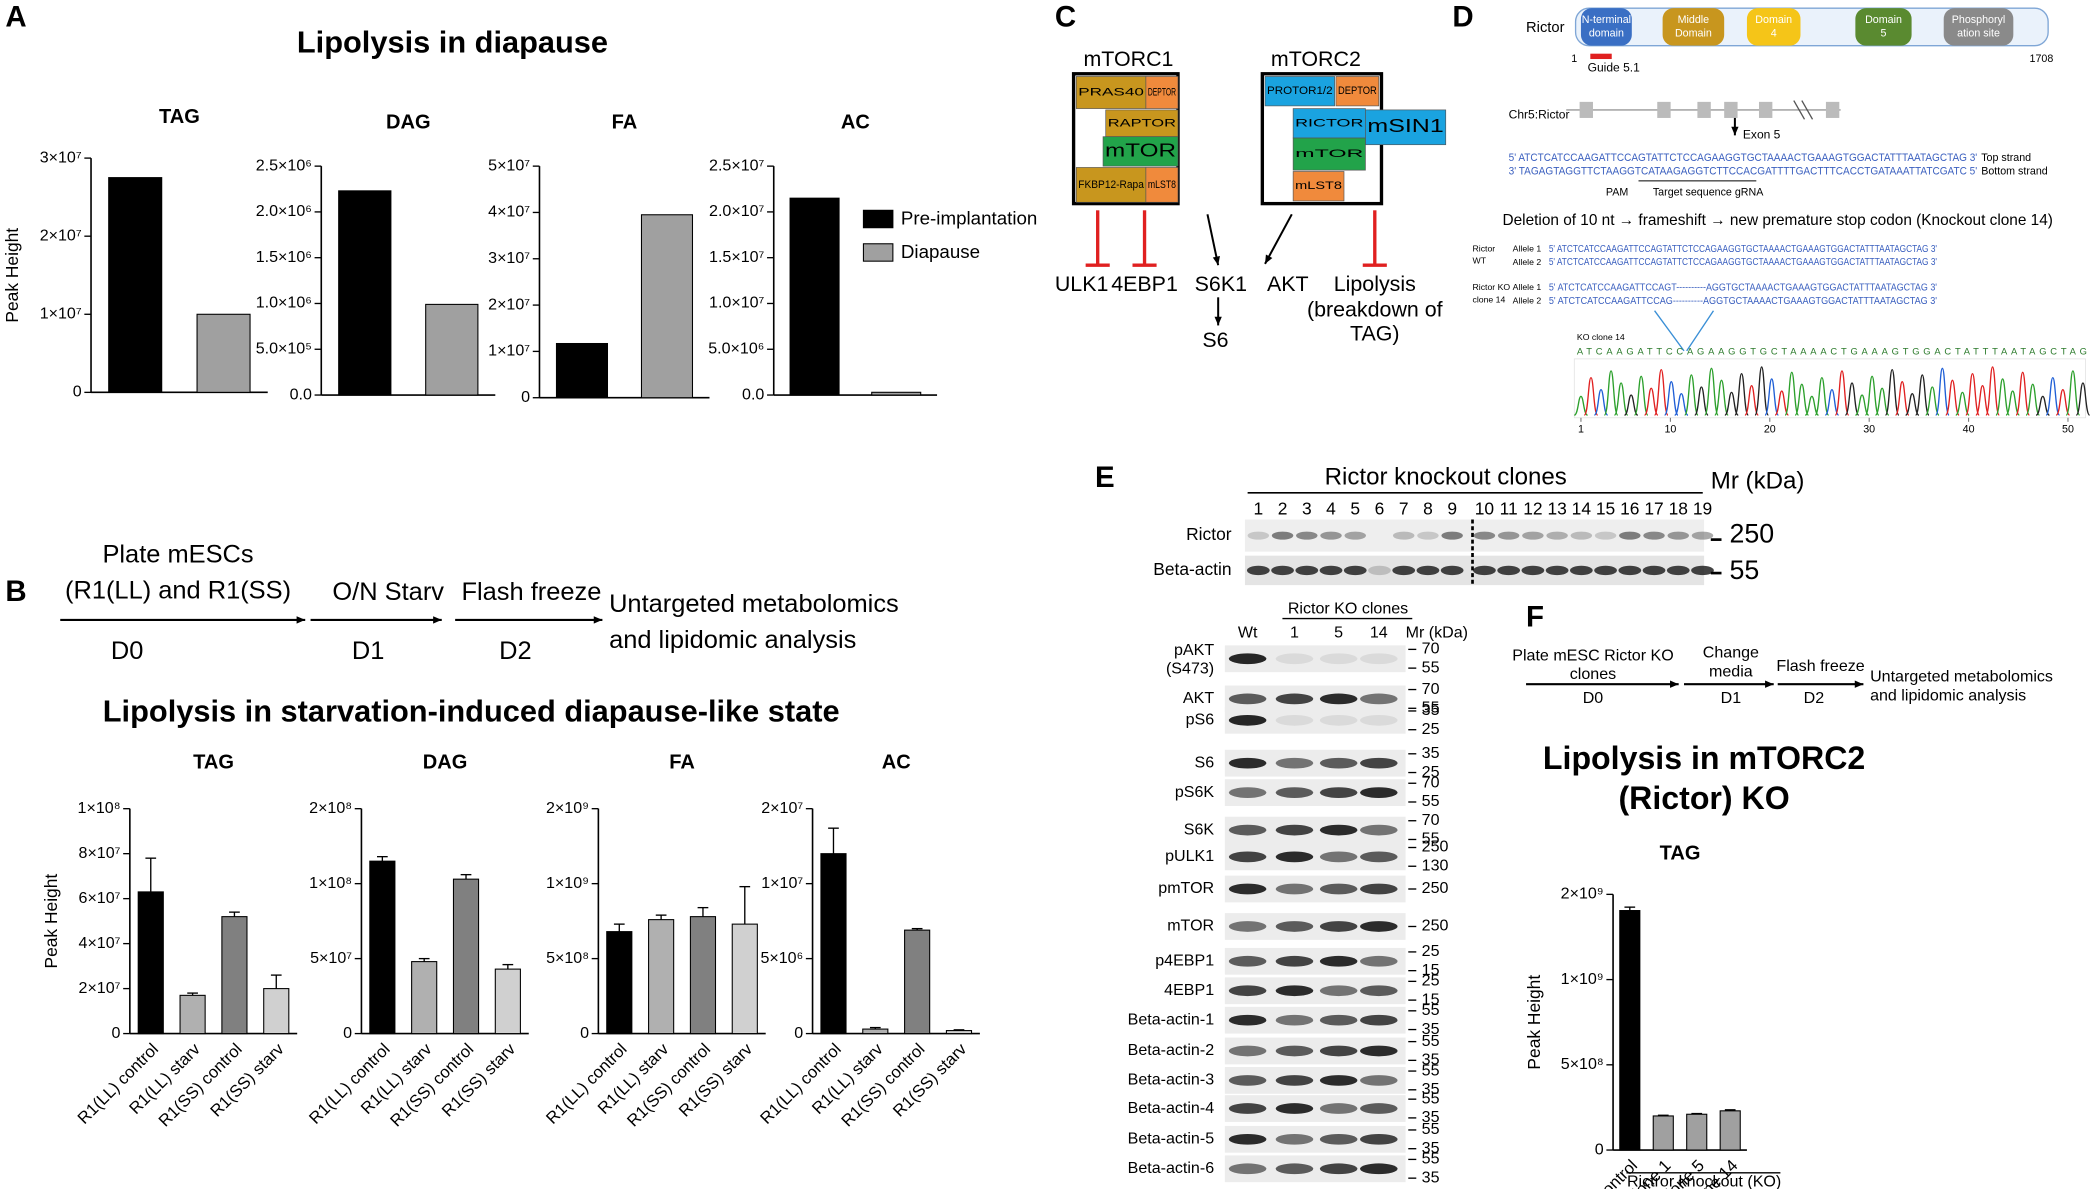 The height and width of the screenshot is (1189, 2099). Describe the element at coordinates (51, 921) in the screenshot. I see `y-axis-label: Peak Height` at that location.